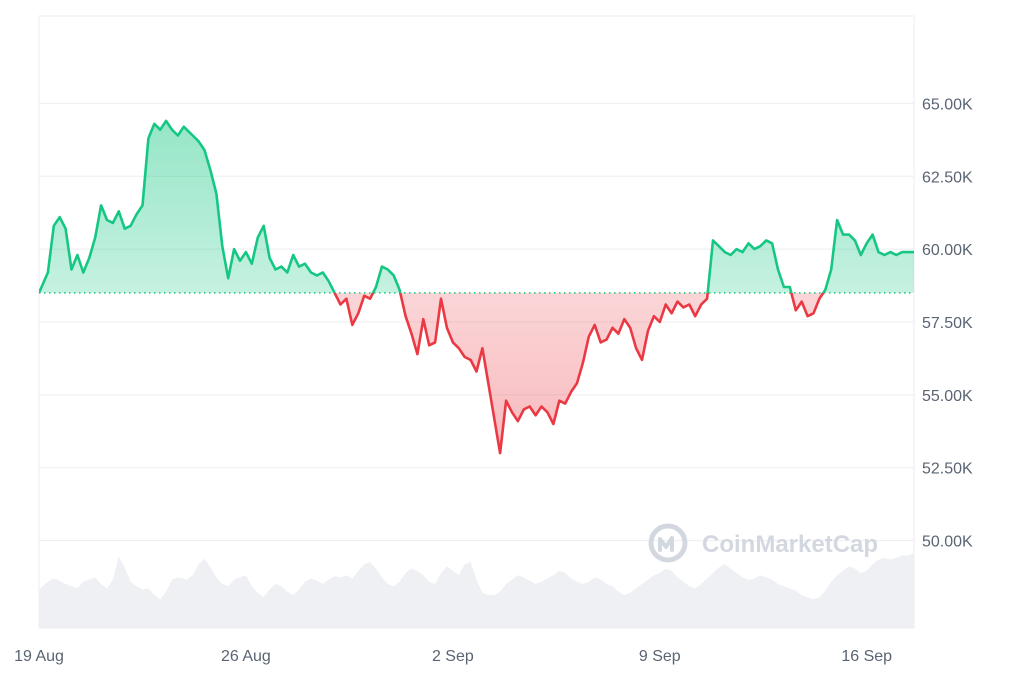 This screenshot has height=683, width=1024. Describe the element at coordinates (947, 177) in the screenshot. I see `y-tick-label: 62.50K` at that location.